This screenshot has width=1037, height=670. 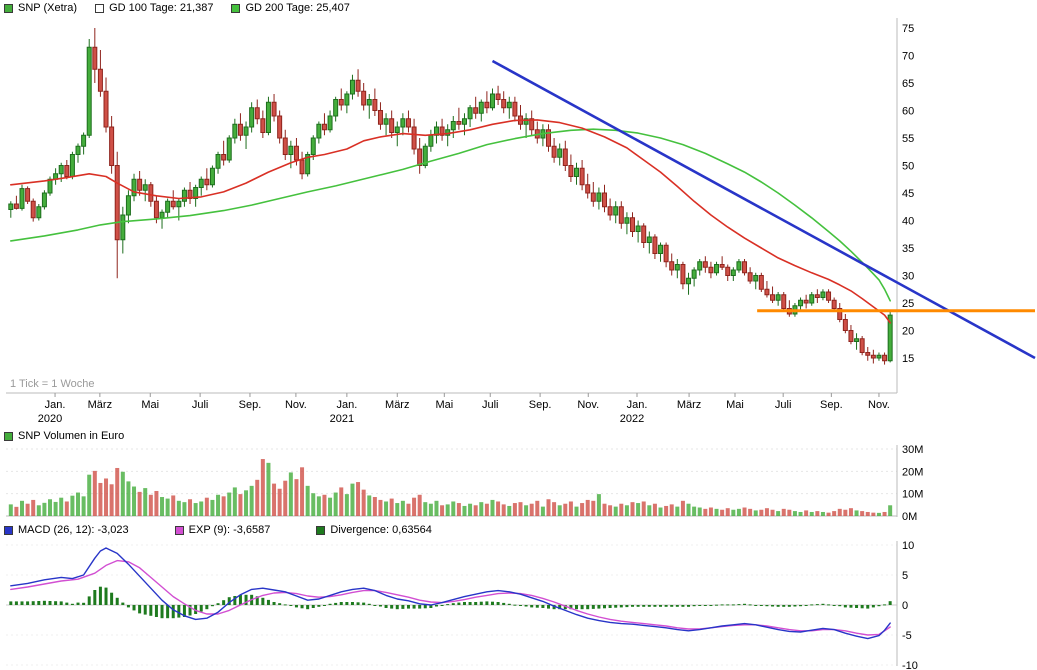 What do you see at coordinates (464, 483) in the screenshot?
I see `volume-panel: 30M 20M 10M 0M` at bounding box center [464, 483].